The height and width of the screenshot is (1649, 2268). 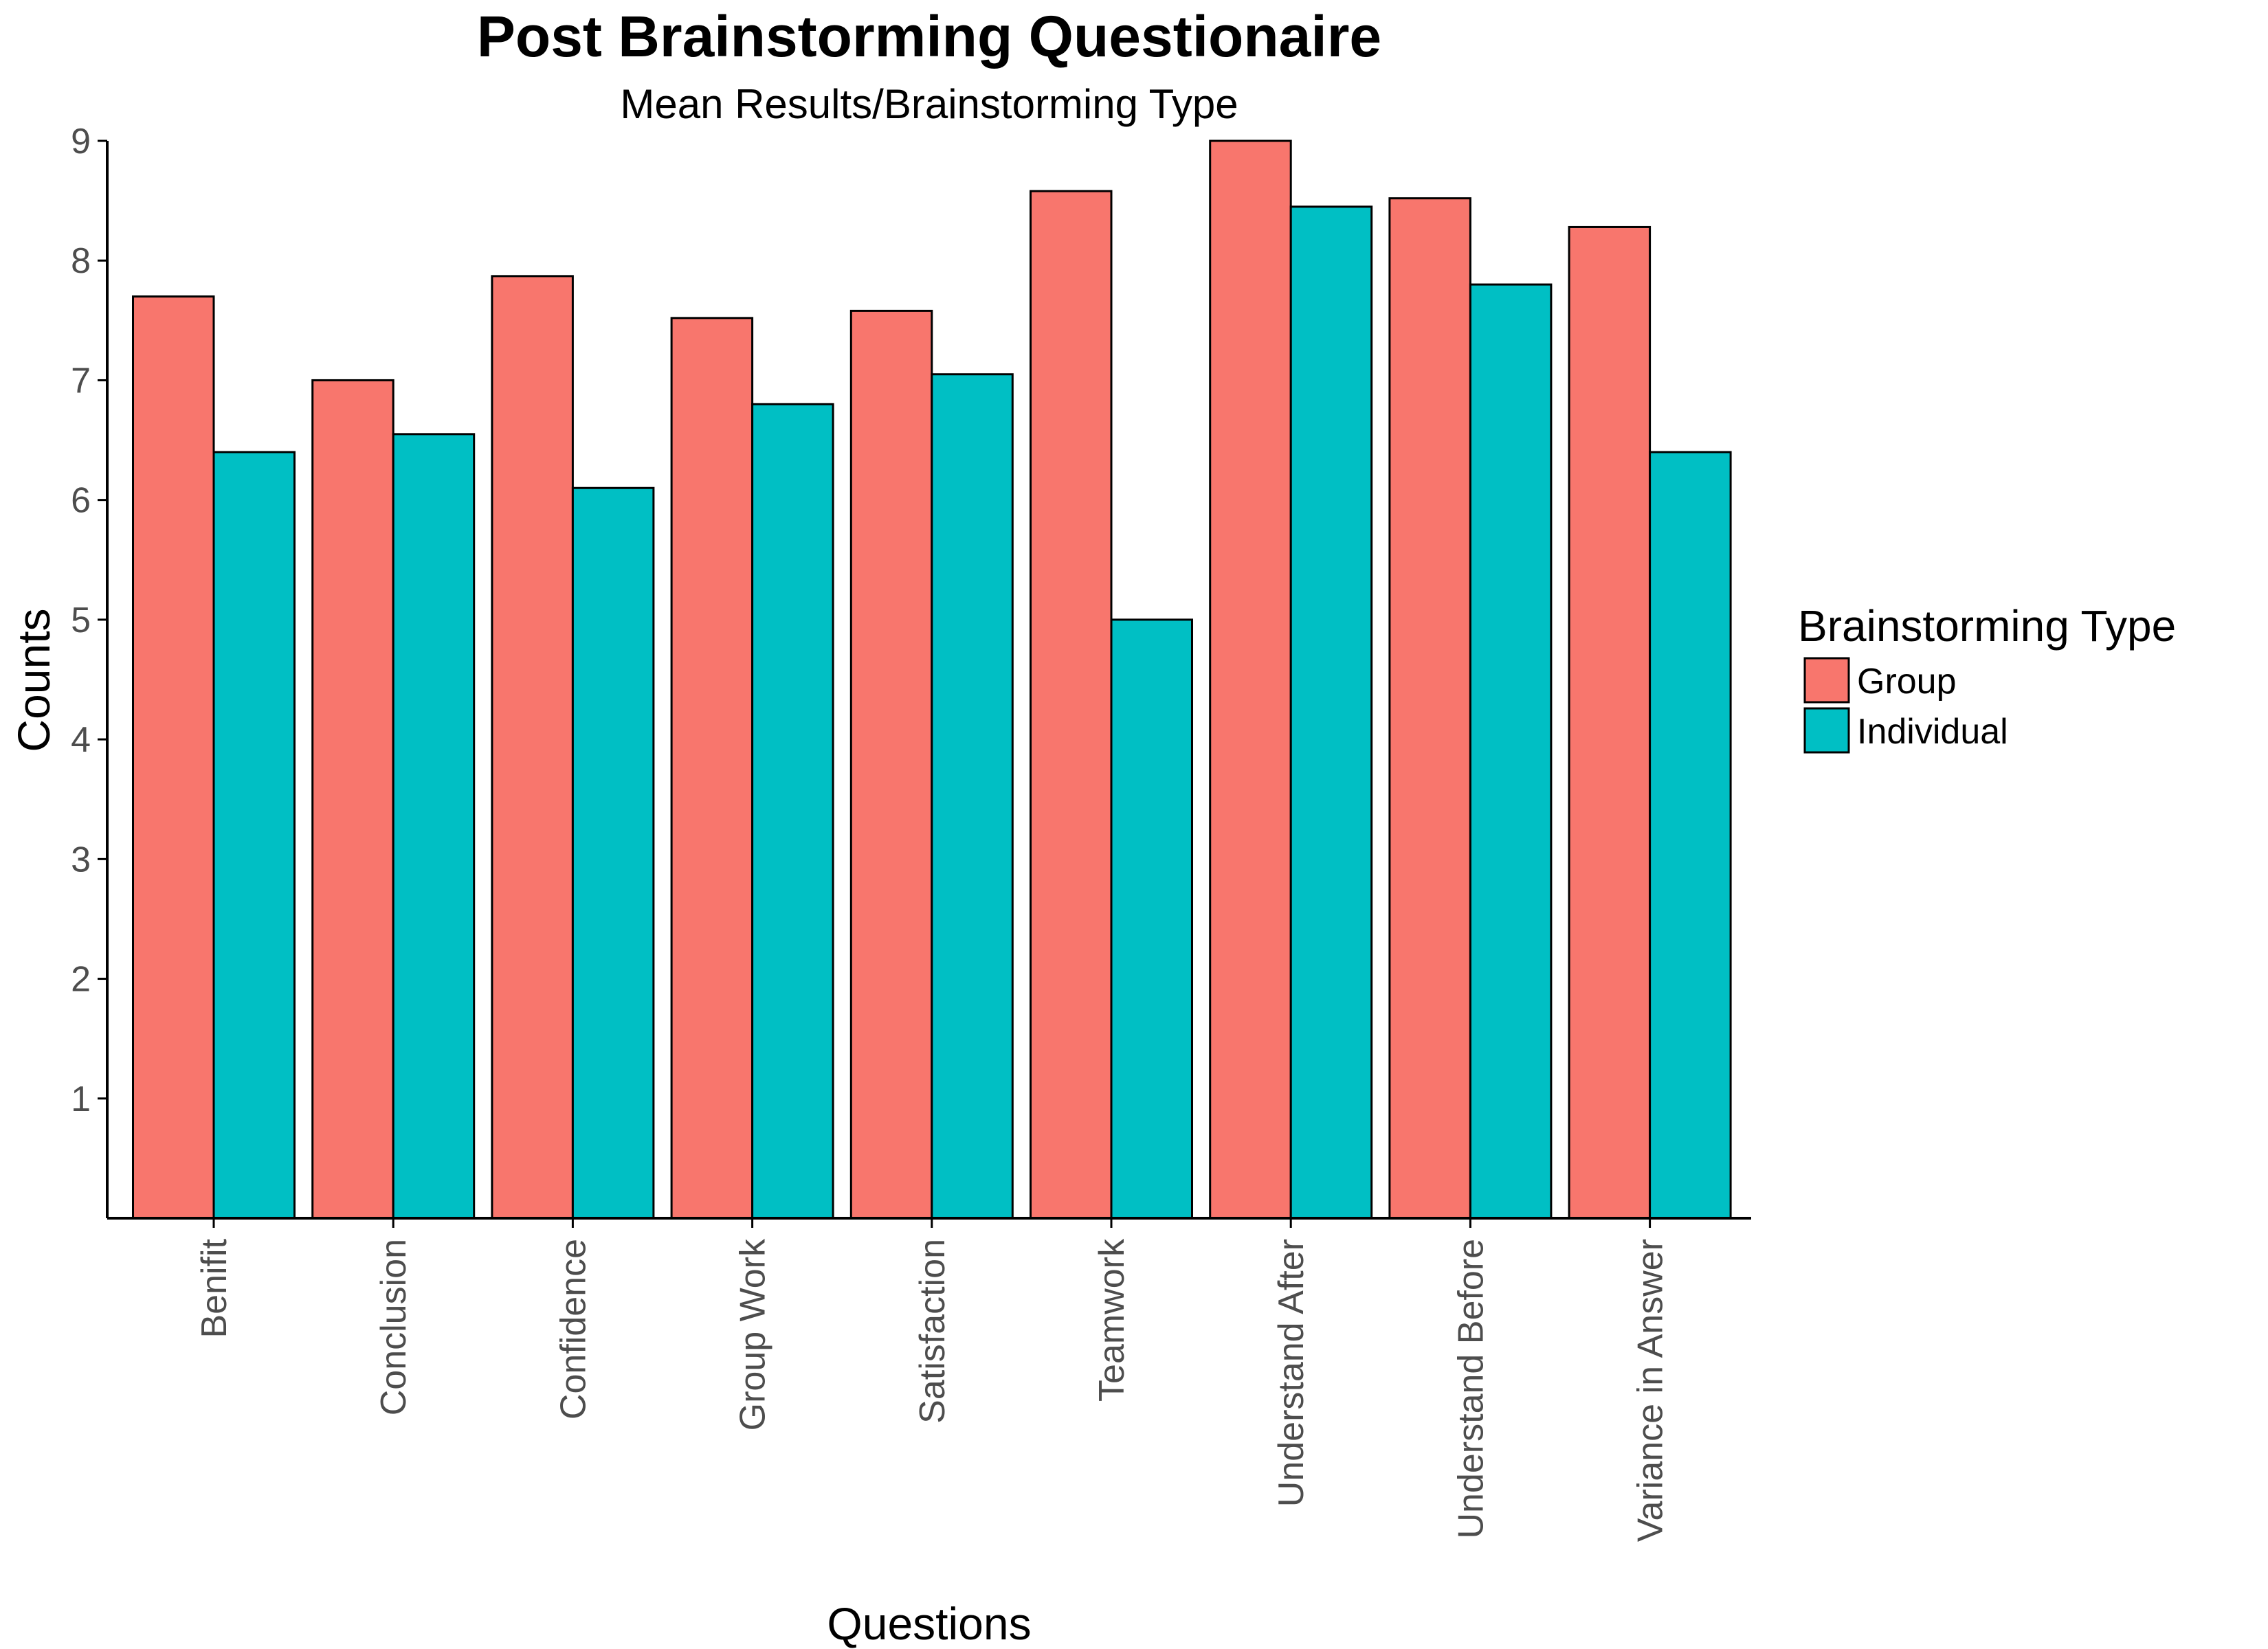 What do you see at coordinates (33, 680) in the screenshot?
I see `y-axis-title: Counts` at bounding box center [33, 680].